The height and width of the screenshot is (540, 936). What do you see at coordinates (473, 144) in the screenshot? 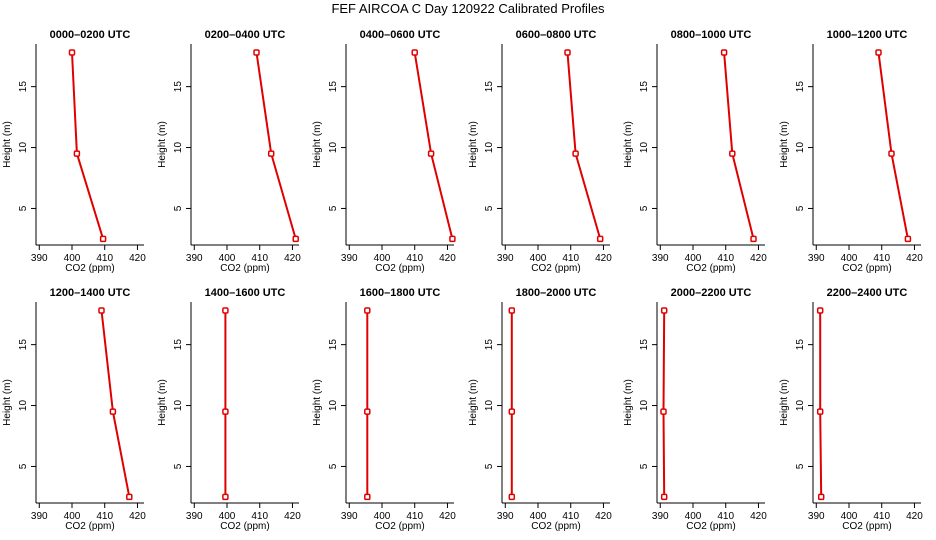
I see `panel-4-y-label: Height (m)` at bounding box center [473, 144].